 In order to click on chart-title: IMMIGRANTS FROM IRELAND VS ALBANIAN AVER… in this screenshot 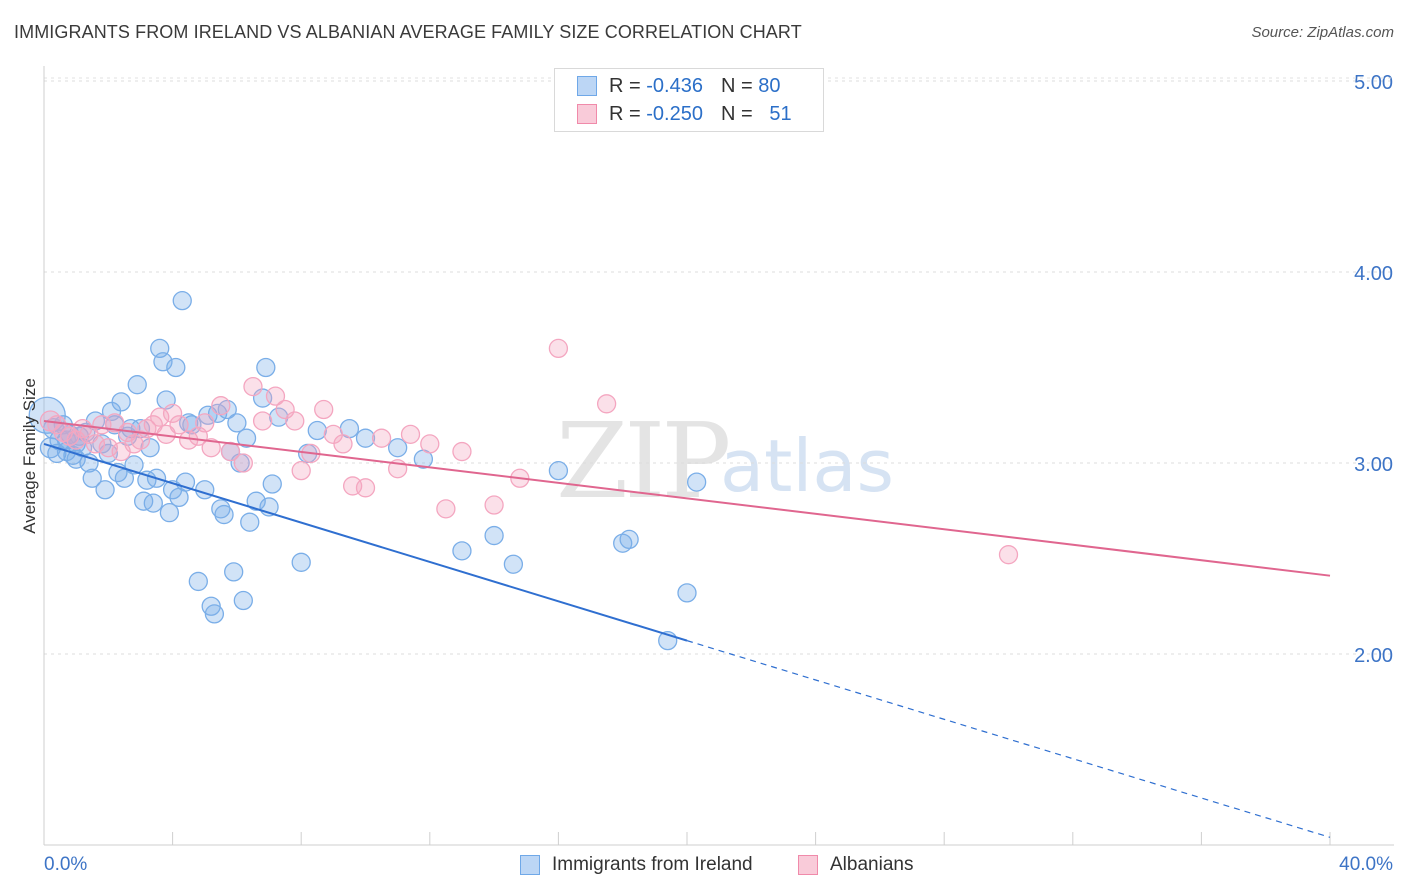, I will do `click(408, 32)`.